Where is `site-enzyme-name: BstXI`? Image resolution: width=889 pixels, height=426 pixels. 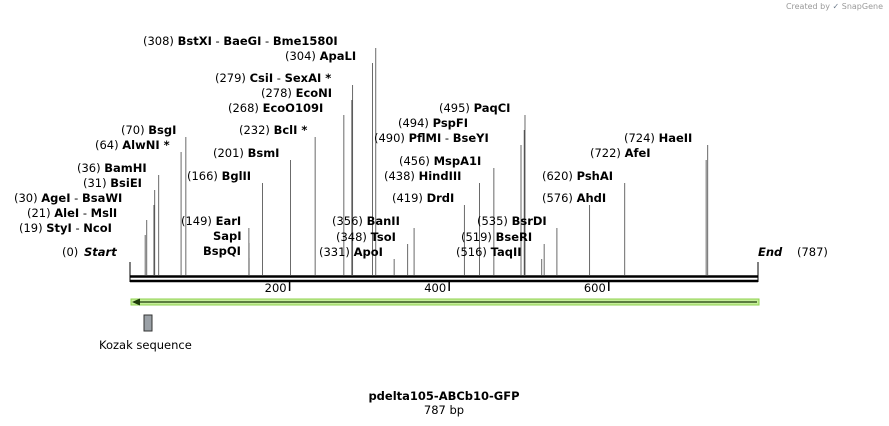
site-enzyme-name: BstXI is located at coordinates (195, 41).